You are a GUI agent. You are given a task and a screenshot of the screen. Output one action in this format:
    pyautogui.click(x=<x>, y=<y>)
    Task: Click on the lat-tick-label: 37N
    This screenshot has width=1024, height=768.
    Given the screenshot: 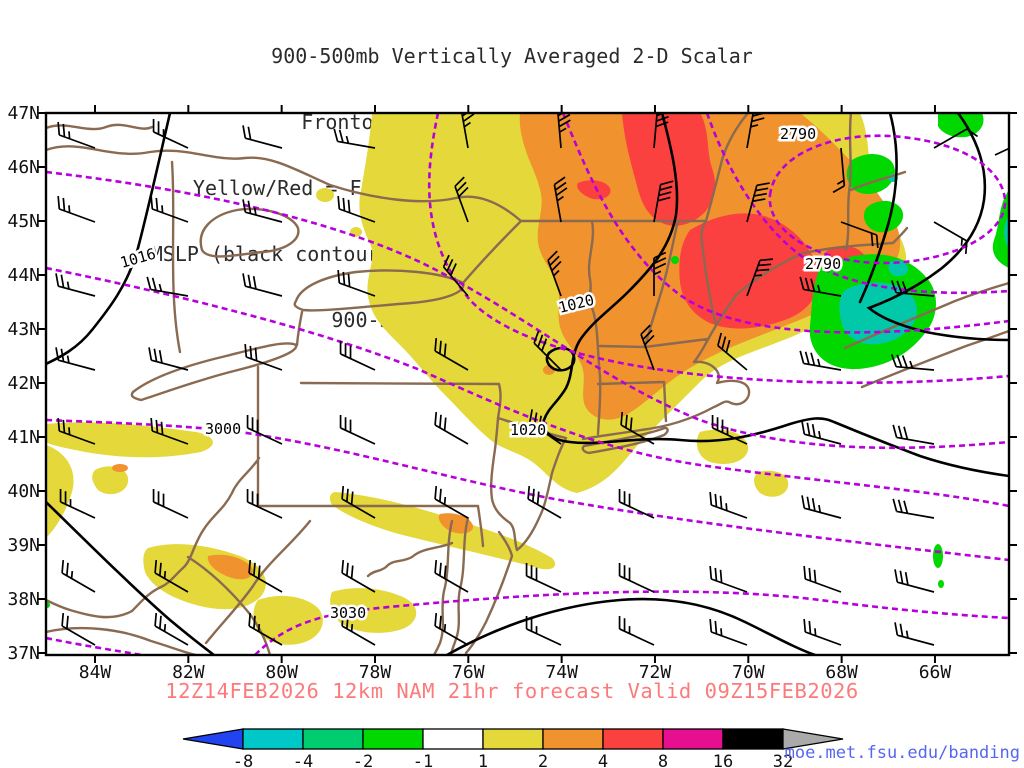 What is the action you would take?
    pyautogui.click(x=23, y=653)
    